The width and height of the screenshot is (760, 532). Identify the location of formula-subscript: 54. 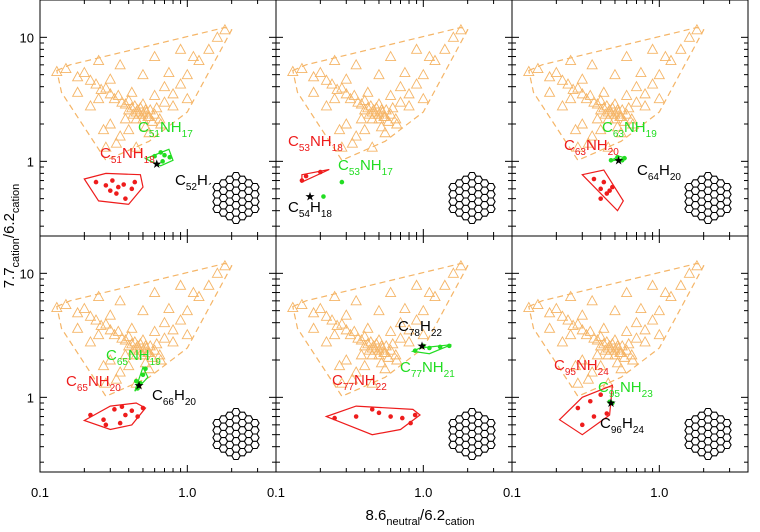
(305, 214).